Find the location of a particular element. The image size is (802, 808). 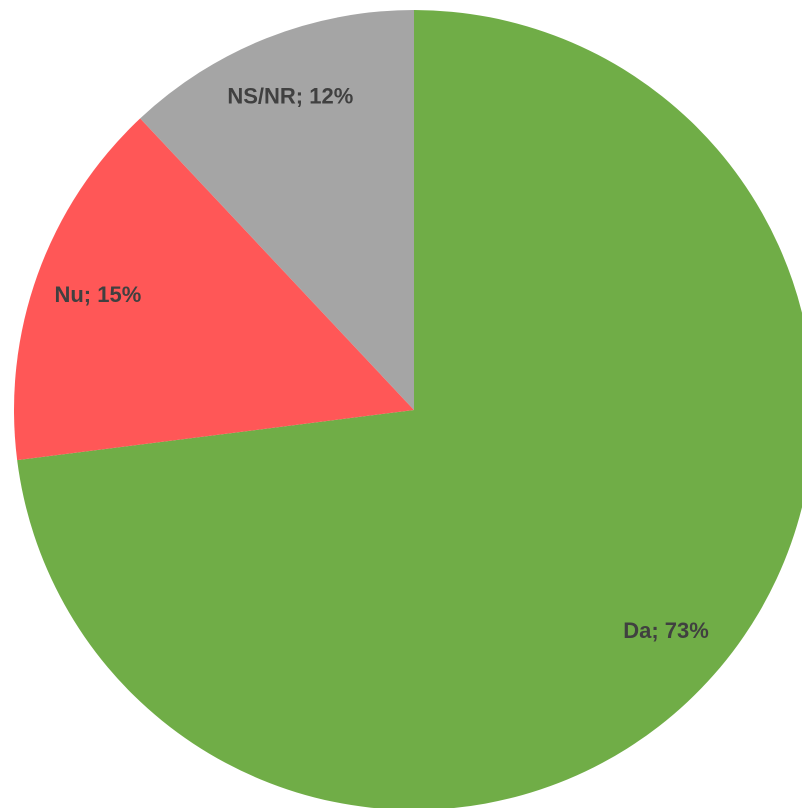

data-label: NS/NR; 12% is located at coordinates (290, 95).